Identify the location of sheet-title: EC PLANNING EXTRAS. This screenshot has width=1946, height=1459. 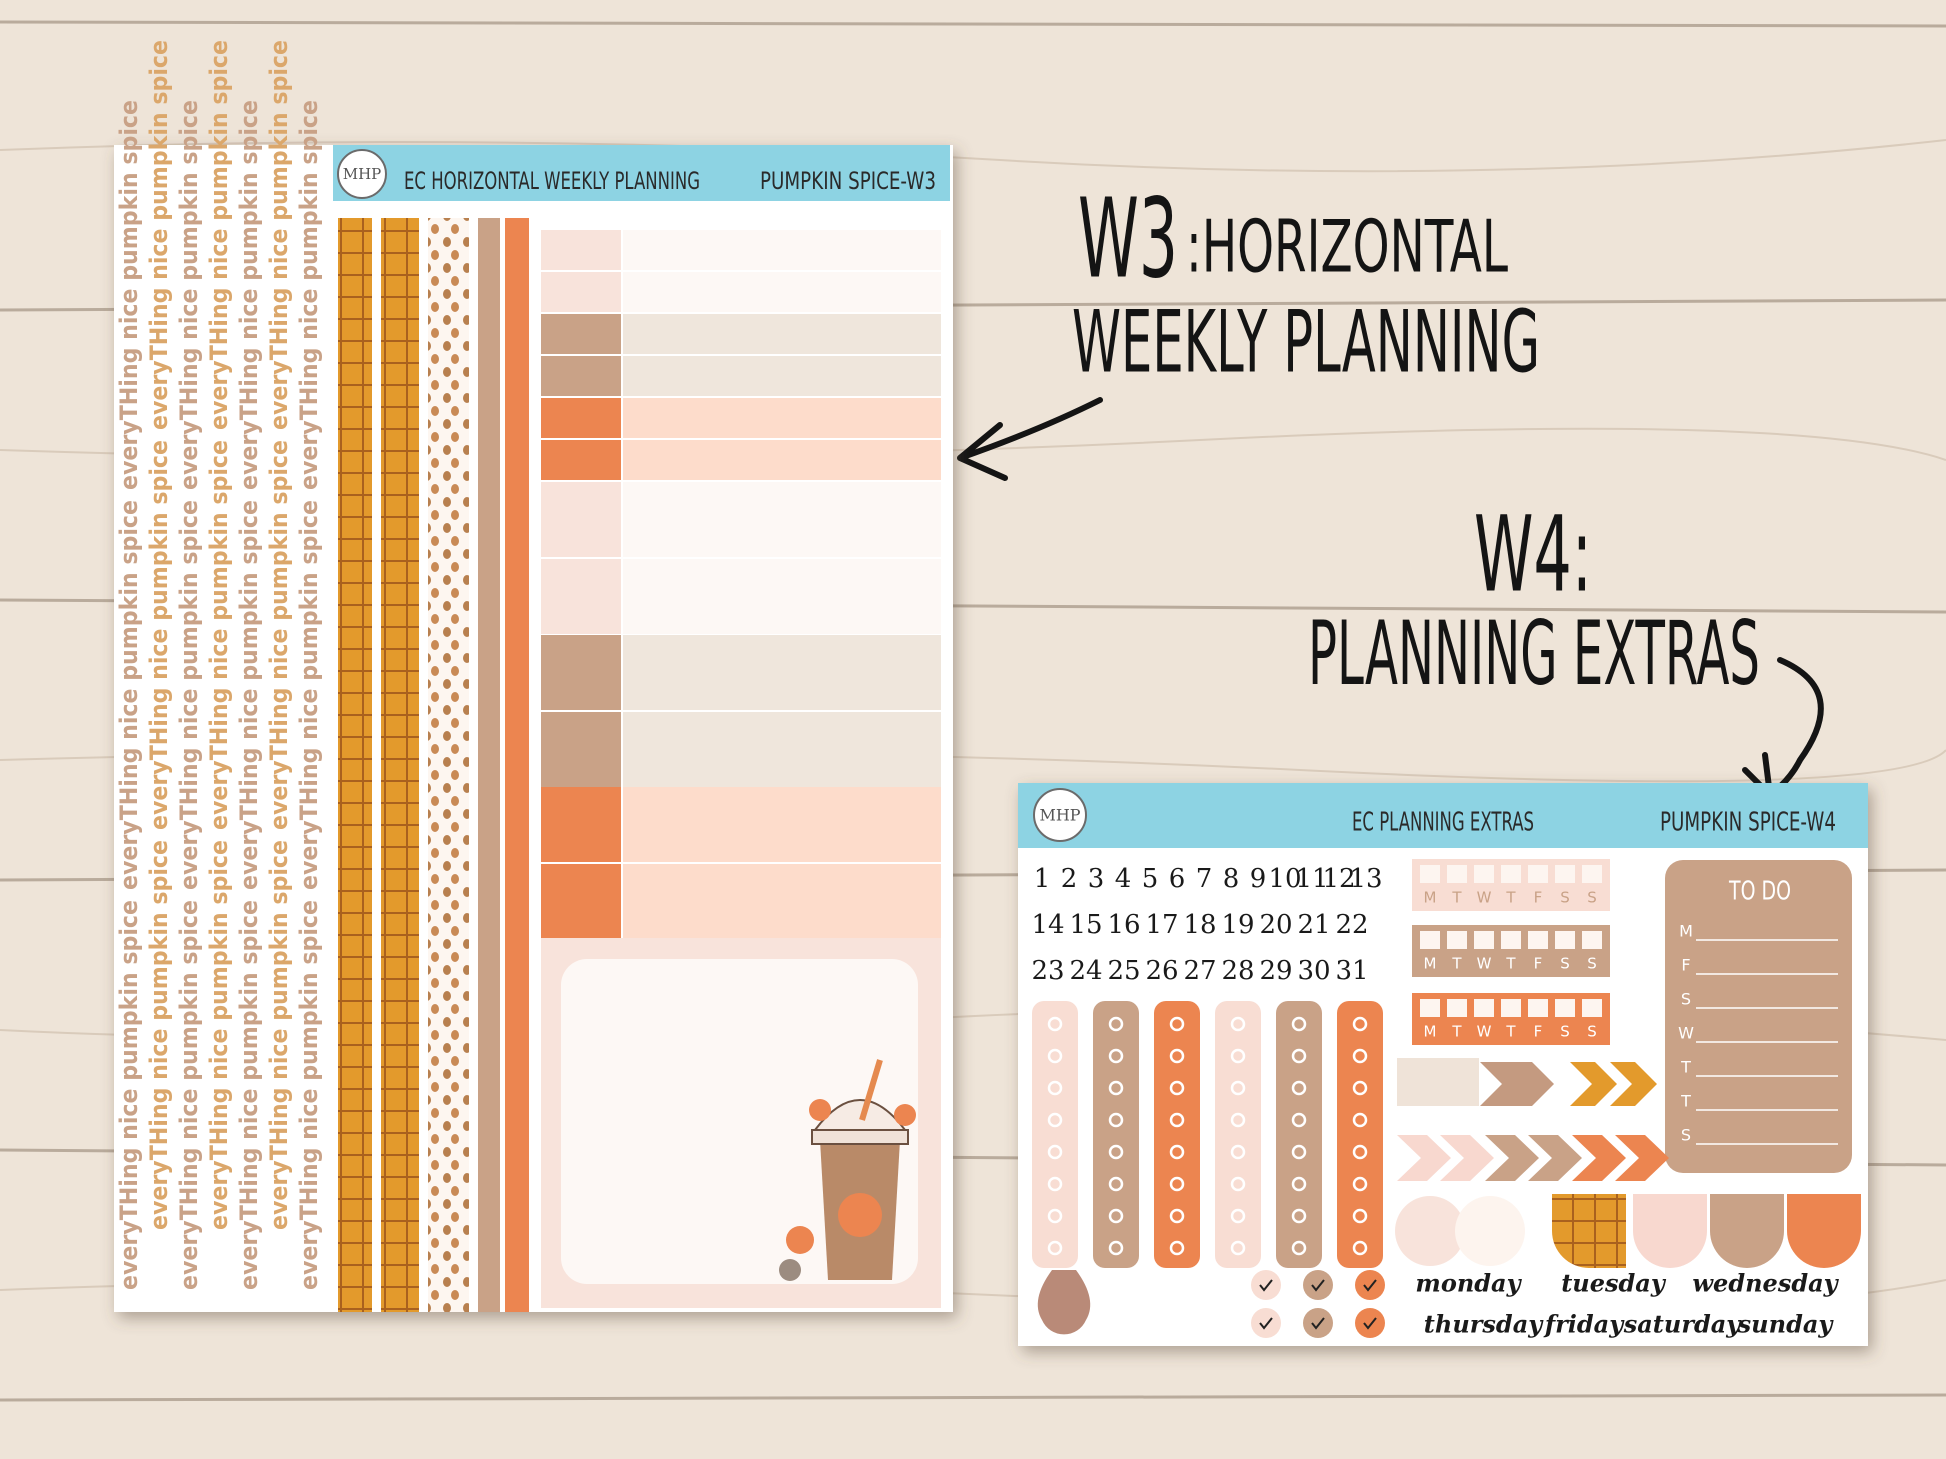
(1443, 823).